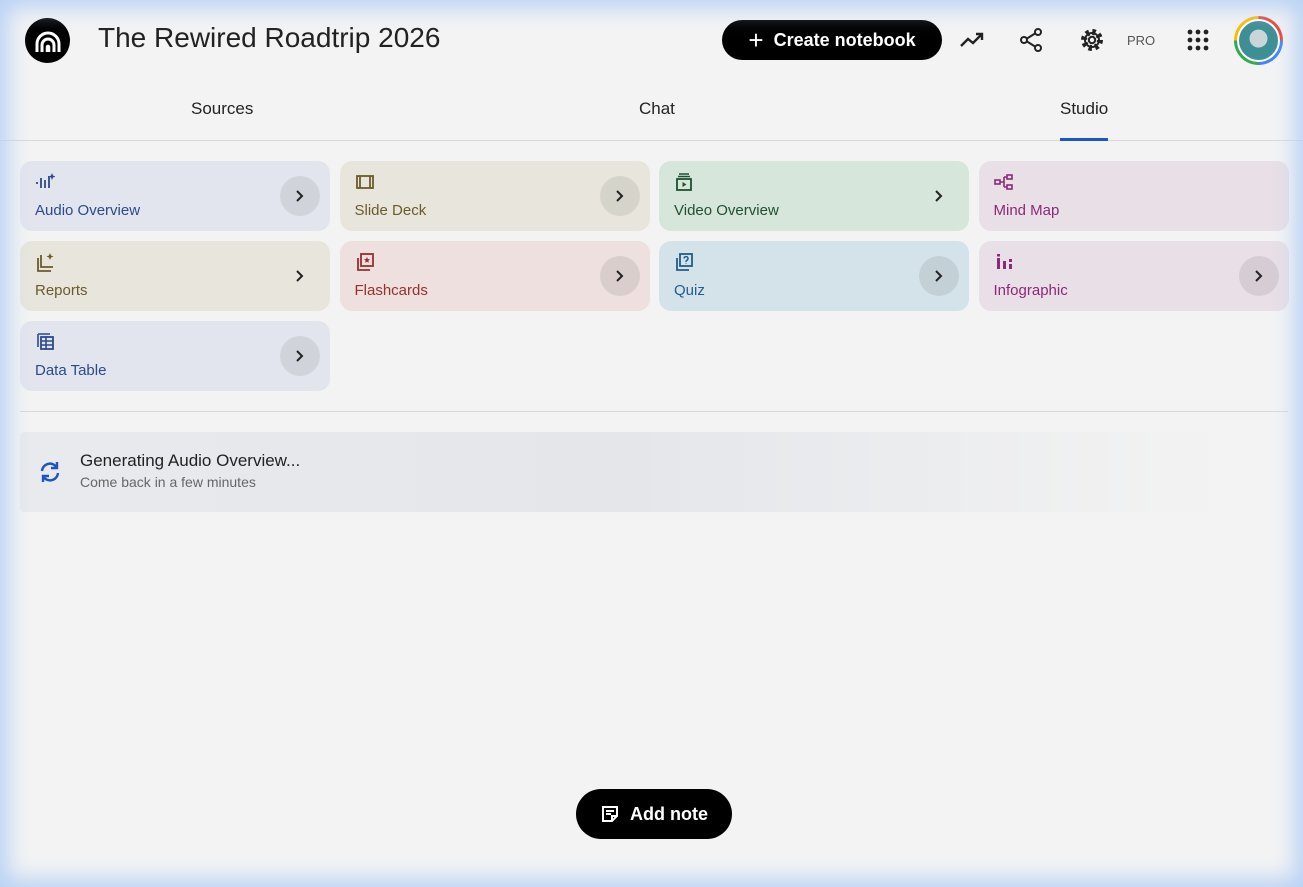  Describe the element at coordinates (45, 180) in the screenshot. I see `audio-waveform-icon` at that location.